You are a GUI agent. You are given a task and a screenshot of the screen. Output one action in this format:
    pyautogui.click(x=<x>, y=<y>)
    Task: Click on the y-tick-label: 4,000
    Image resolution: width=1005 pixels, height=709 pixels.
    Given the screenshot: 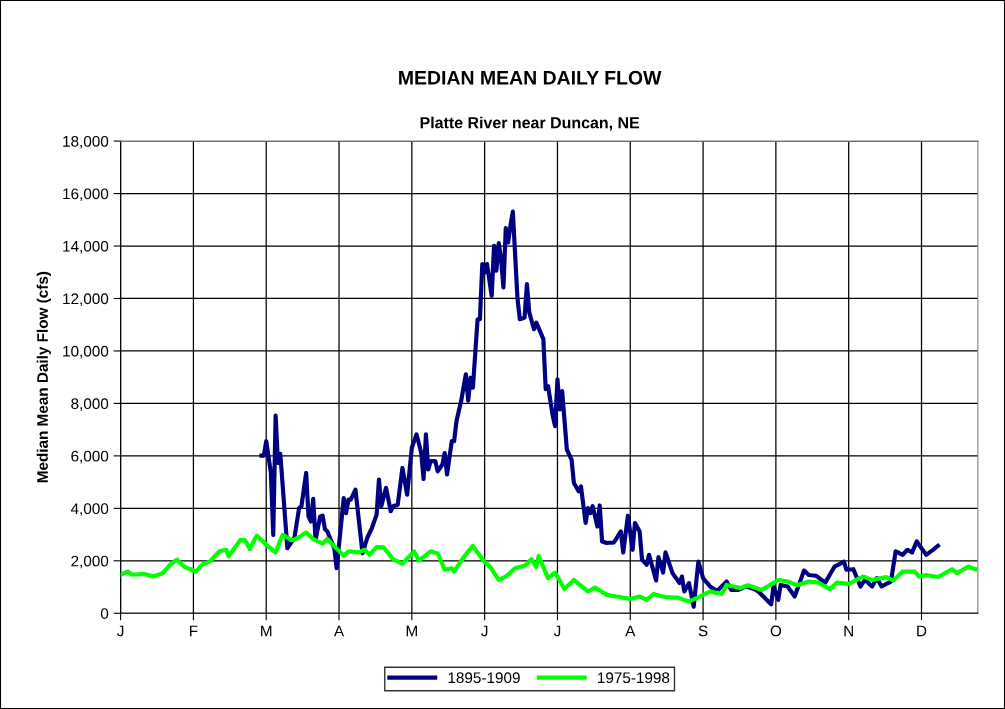 What is the action you would take?
    pyautogui.click(x=89, y=509)
    